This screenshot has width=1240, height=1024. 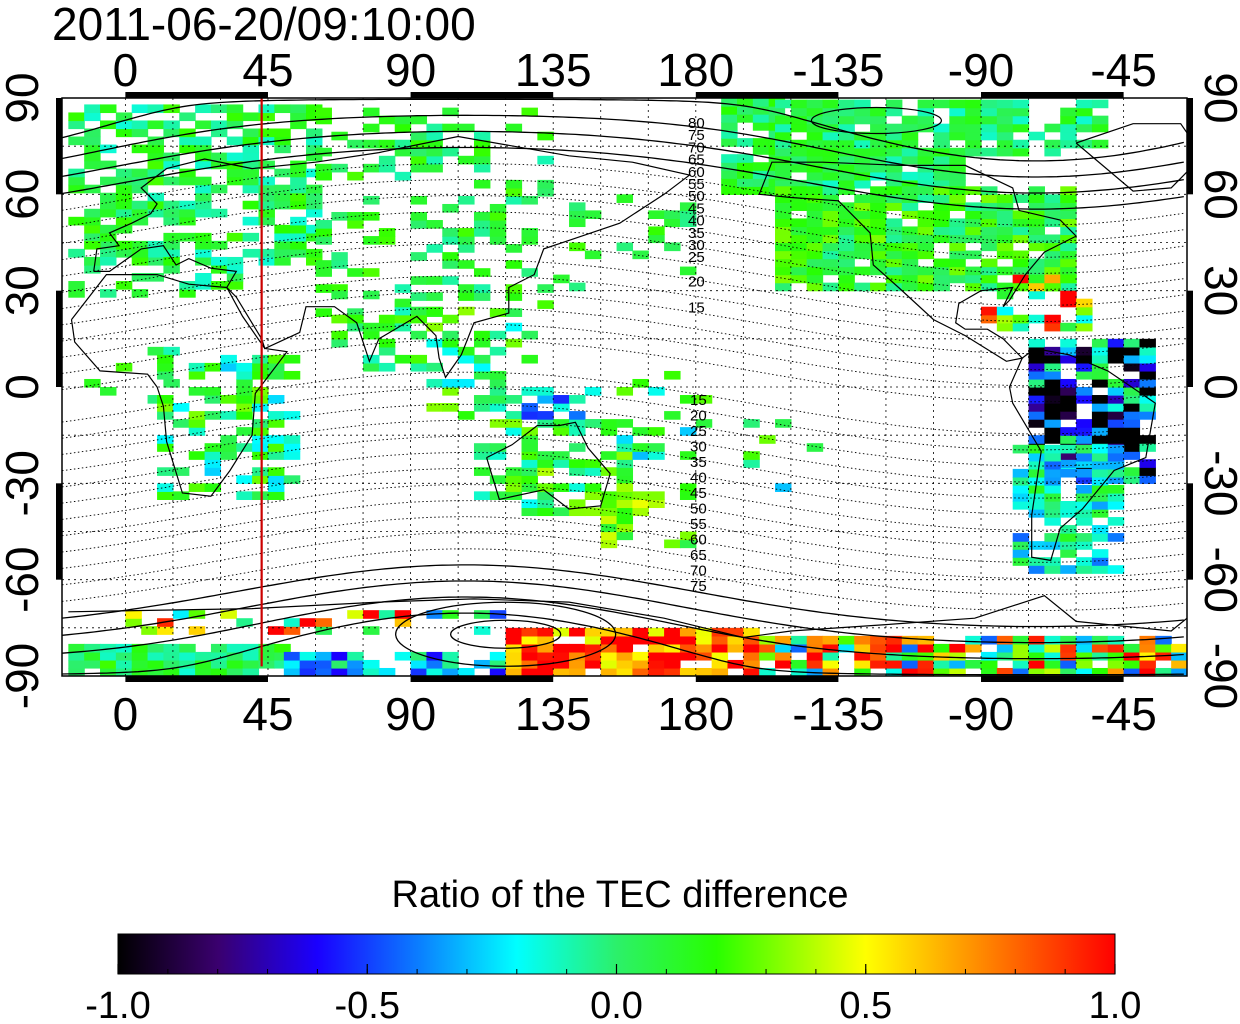 What do you see at coordinates (696, 135) in the screenshot?
I see `contour-label: 75` at bounding box center [696, 135].